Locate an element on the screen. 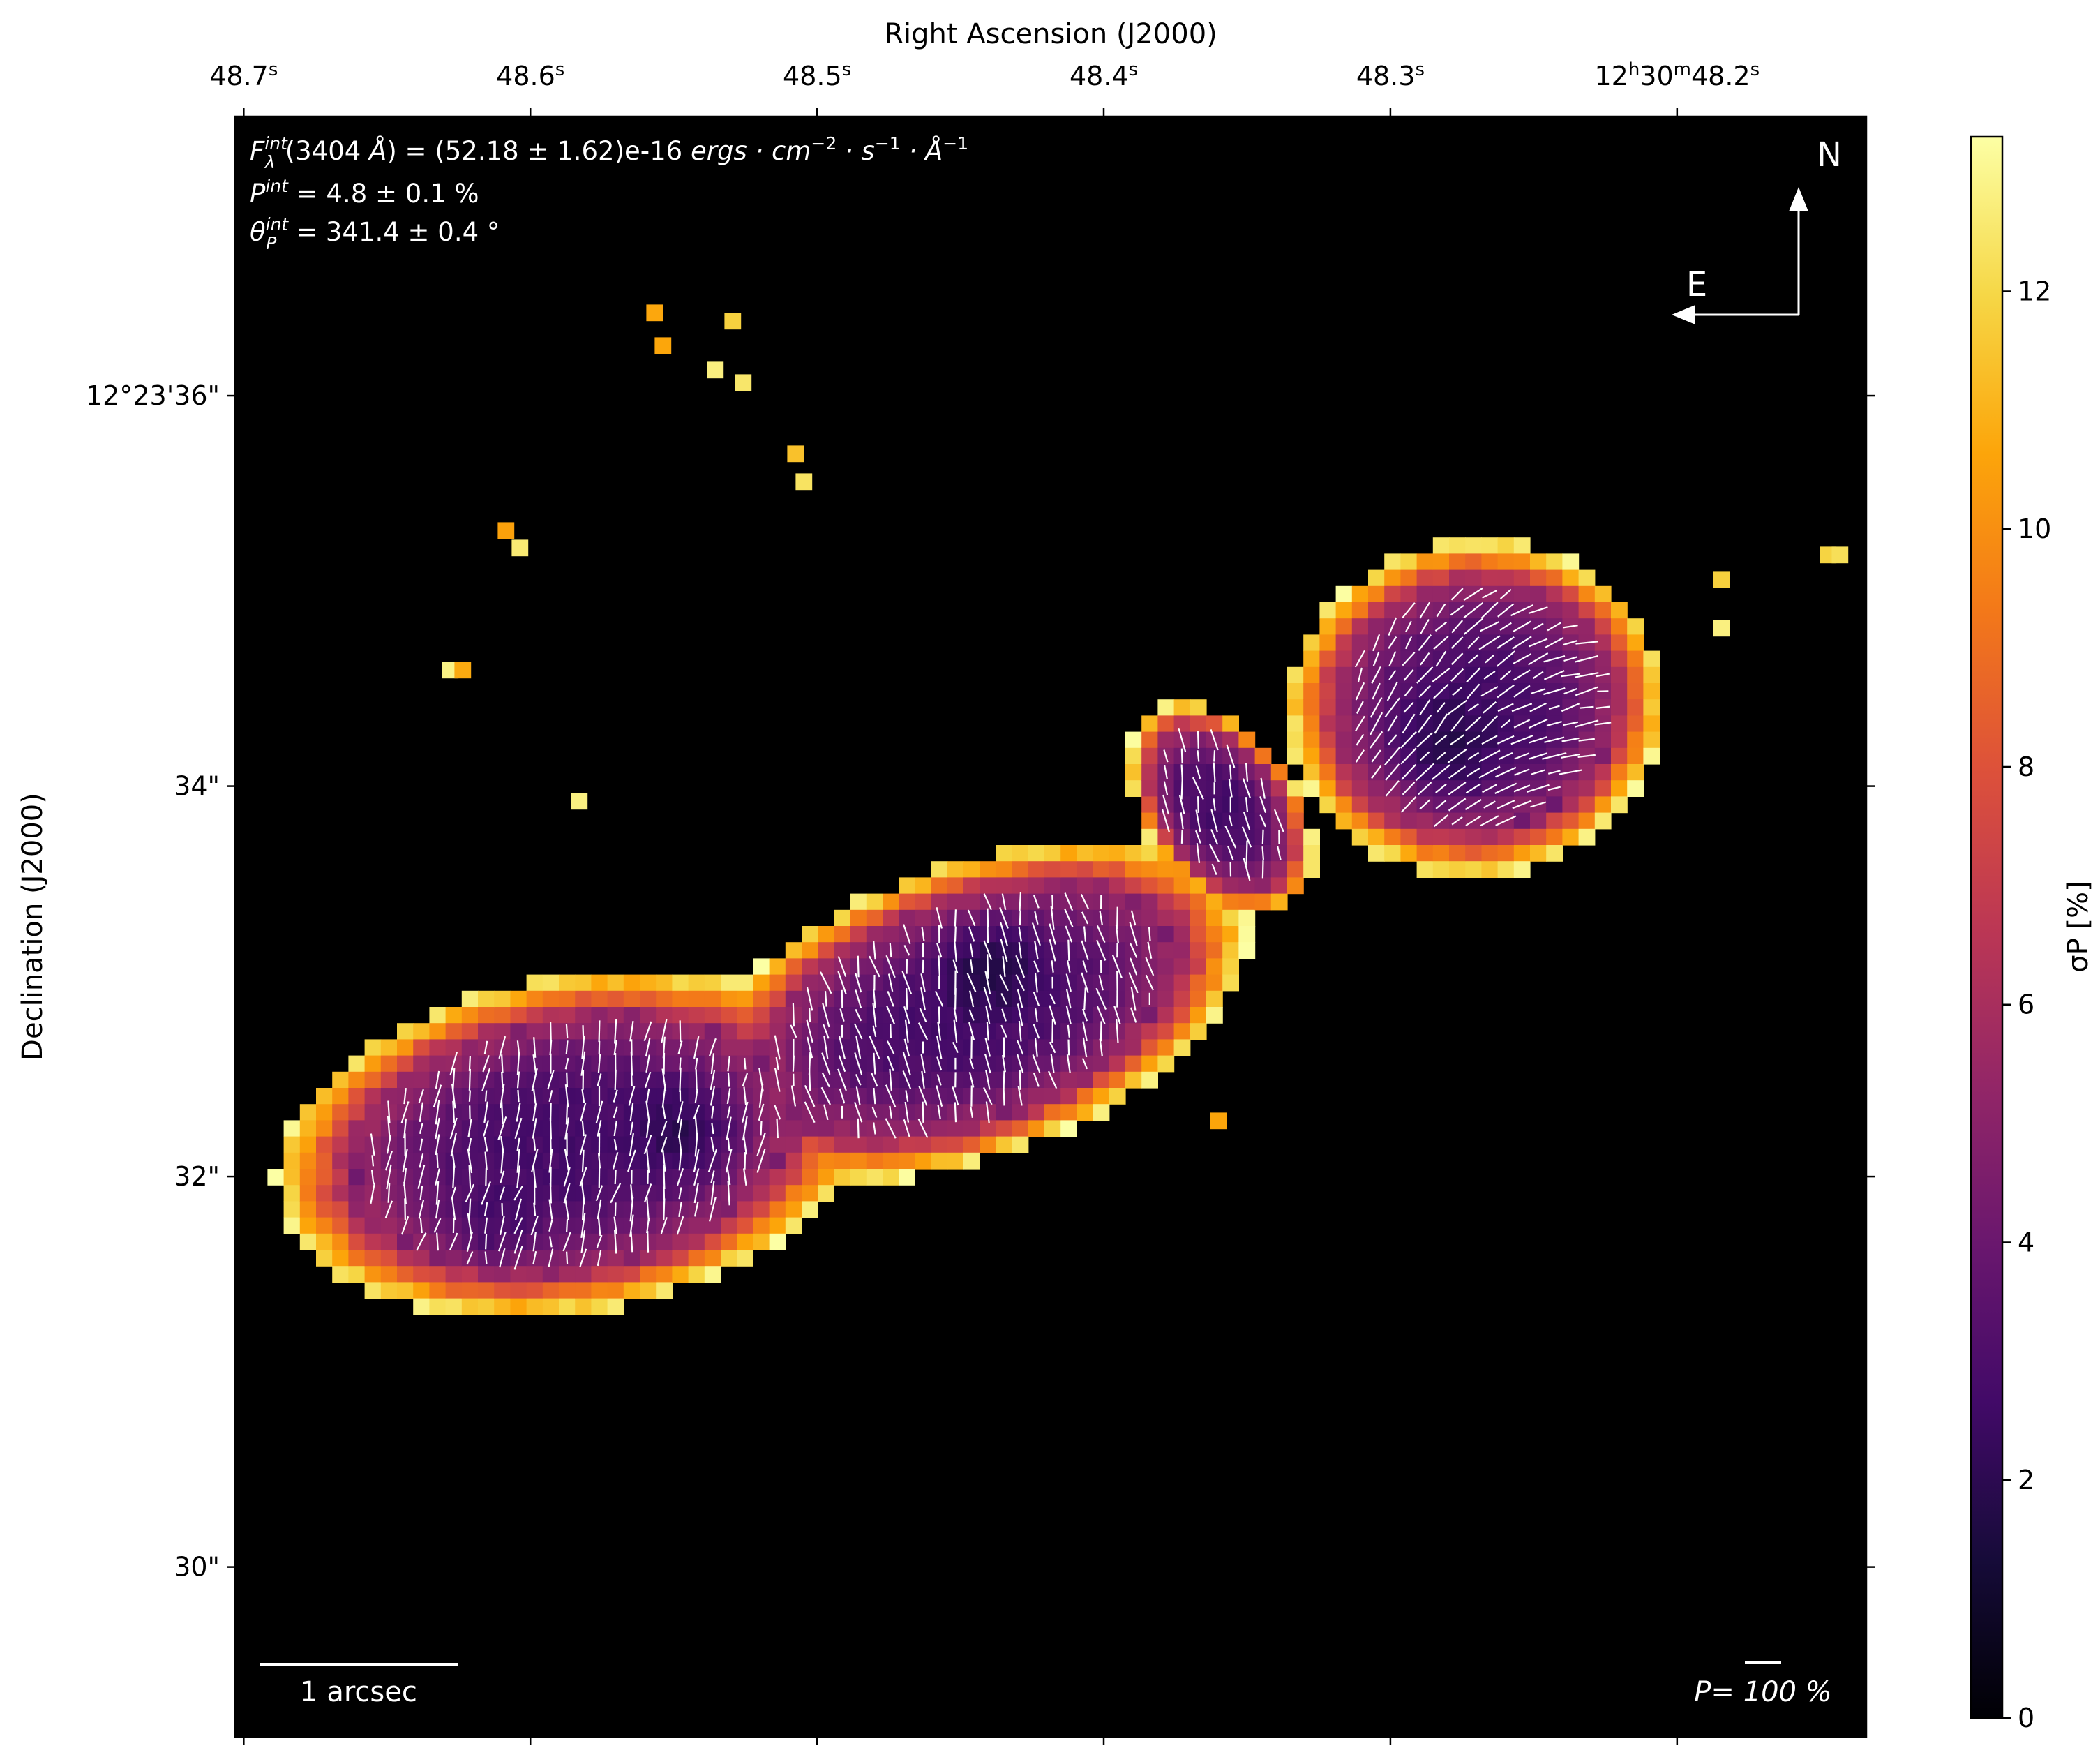 This screenshot has width=2100, height=1748. polarization-scale: P= 100 % is located at coordinates (1763, 1685).